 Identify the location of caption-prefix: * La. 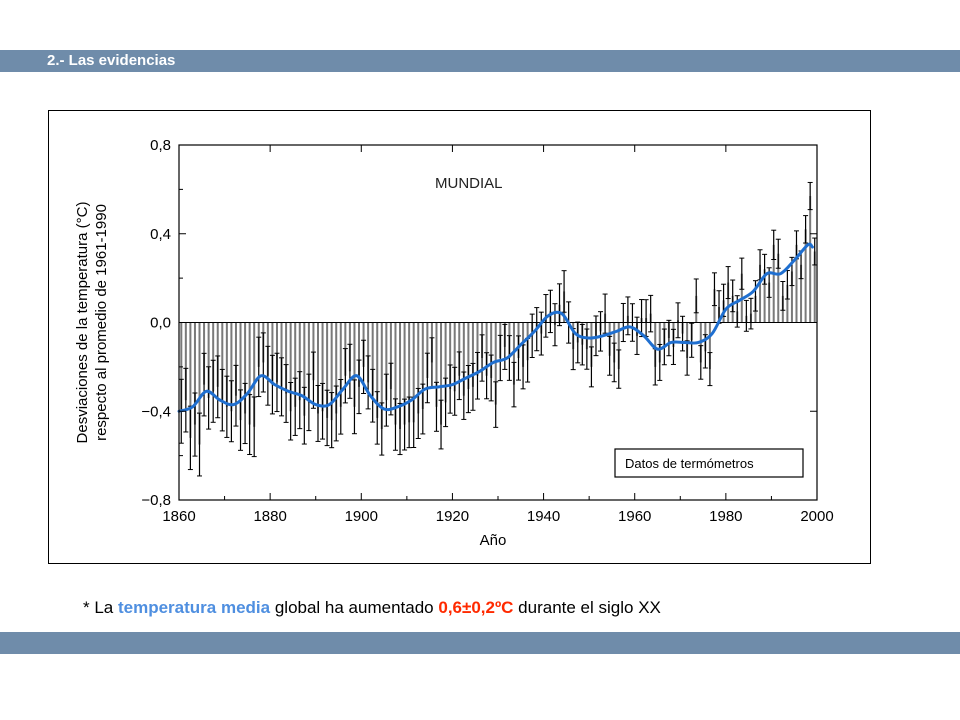
(100, 607).